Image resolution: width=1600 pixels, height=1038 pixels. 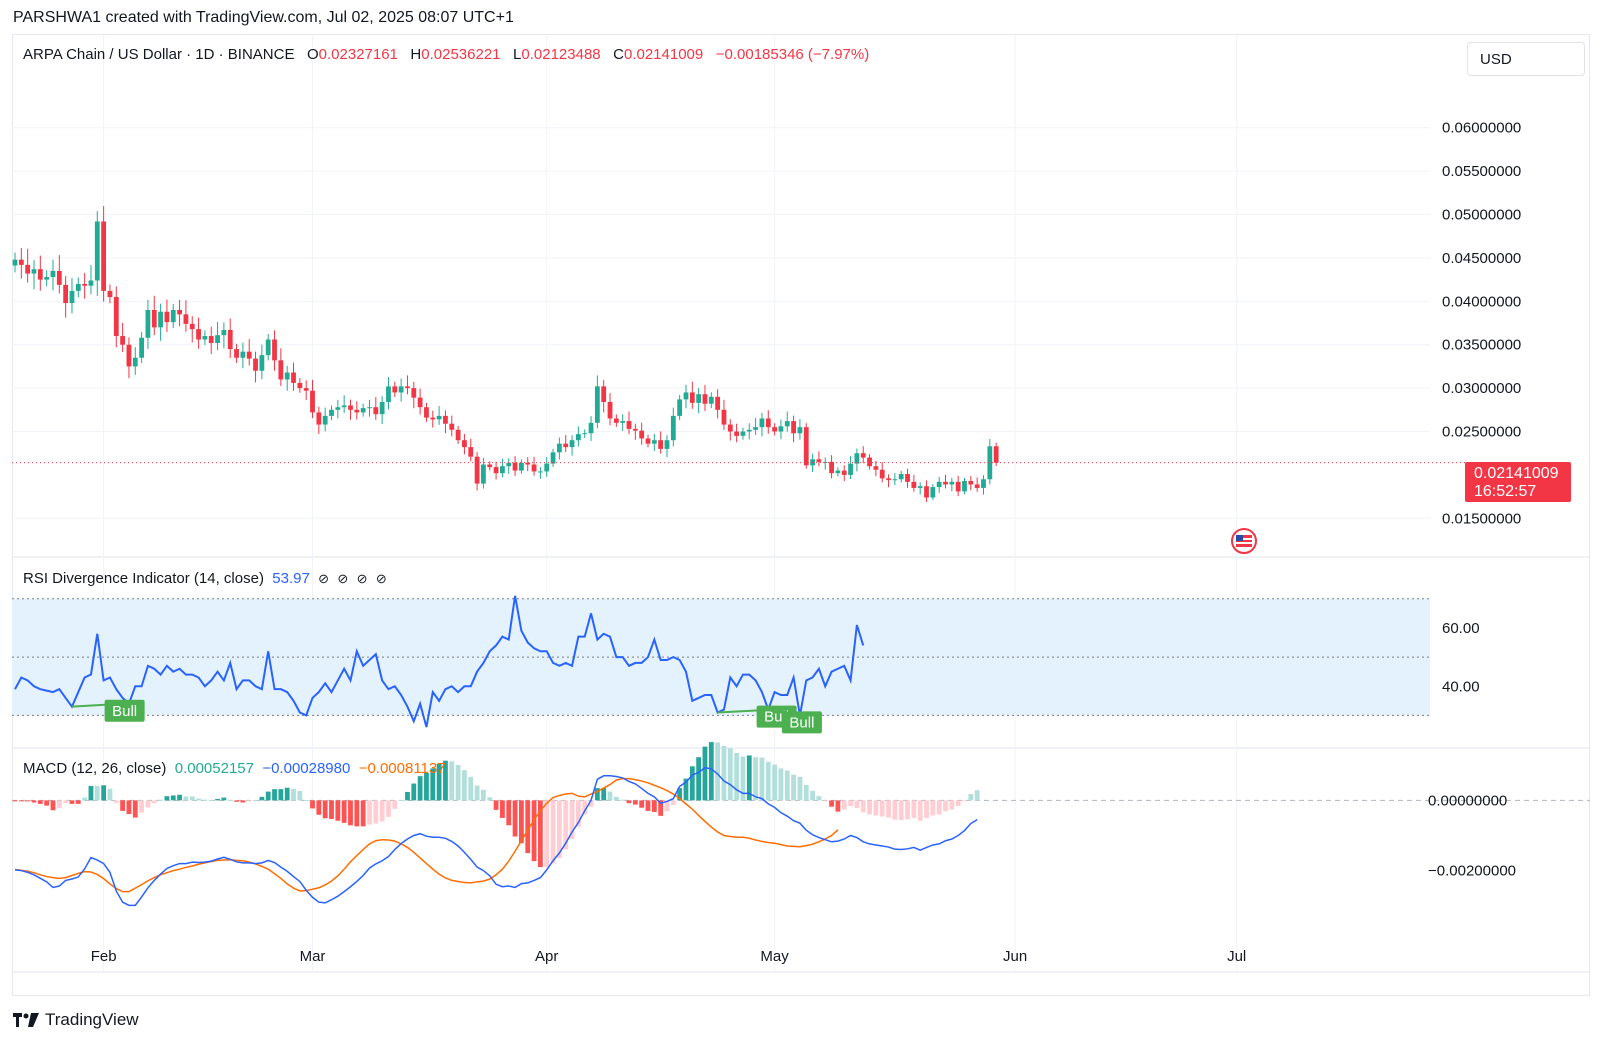 What do you see at coordinates (1526, 59) in the screenshot?
I see `currency-button: USD` at bounding box center [1526, 59].